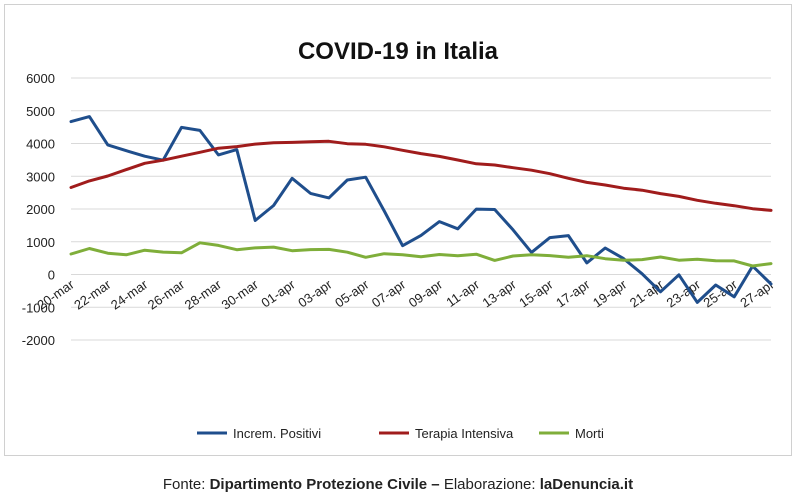 The height and width of the screenshot is (496, 796). I want to click on chart-title: COVID-19 in Italia, so click(398, 51).